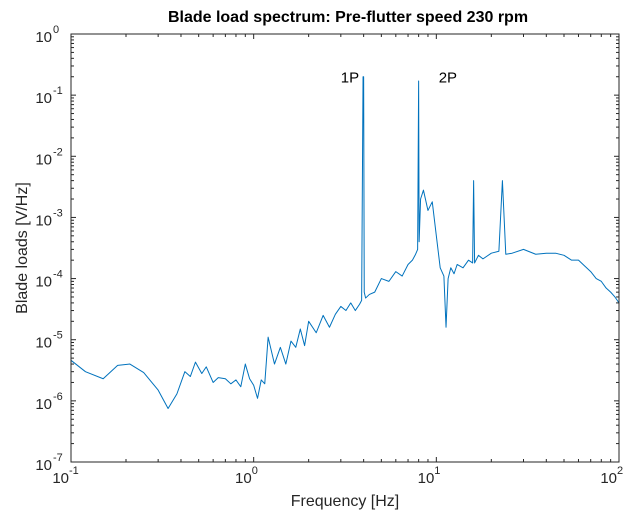 Image resolution: width=629 pixels, height=518 pixels. I want to click on x-tick-label: 10 2, so click(611, 476).